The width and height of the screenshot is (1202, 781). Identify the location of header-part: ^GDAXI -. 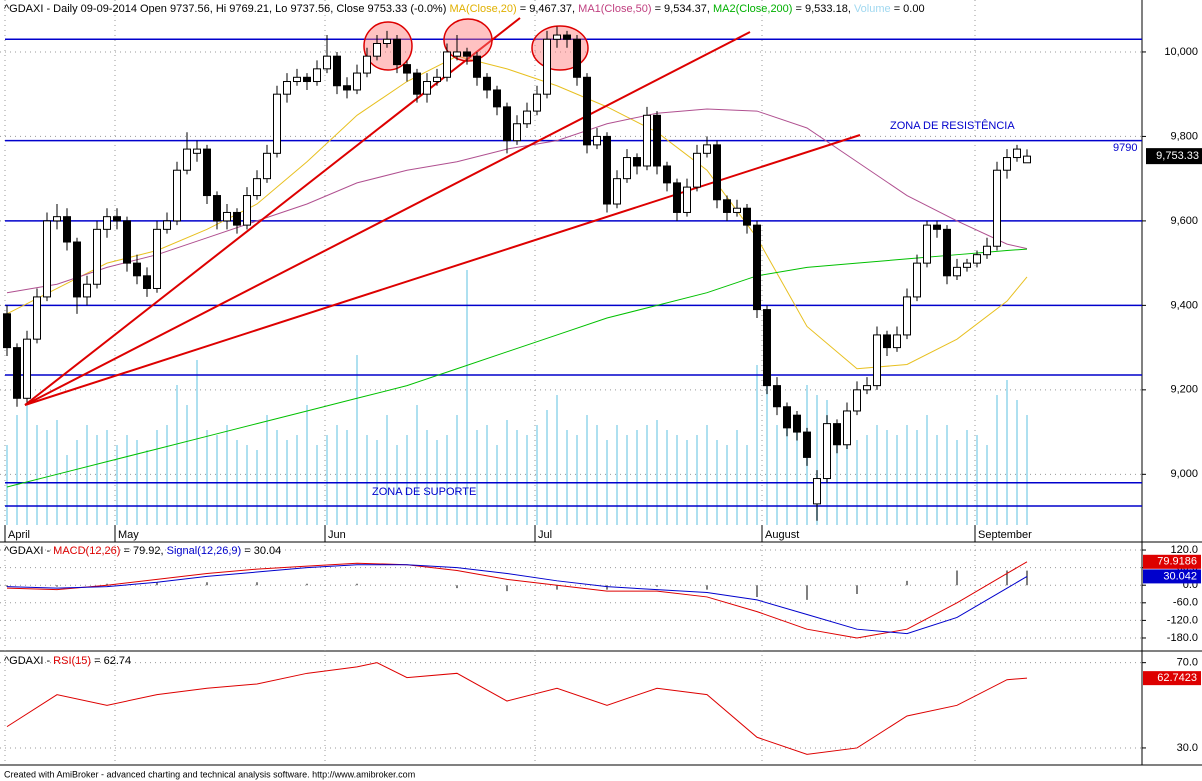
(28, 551).